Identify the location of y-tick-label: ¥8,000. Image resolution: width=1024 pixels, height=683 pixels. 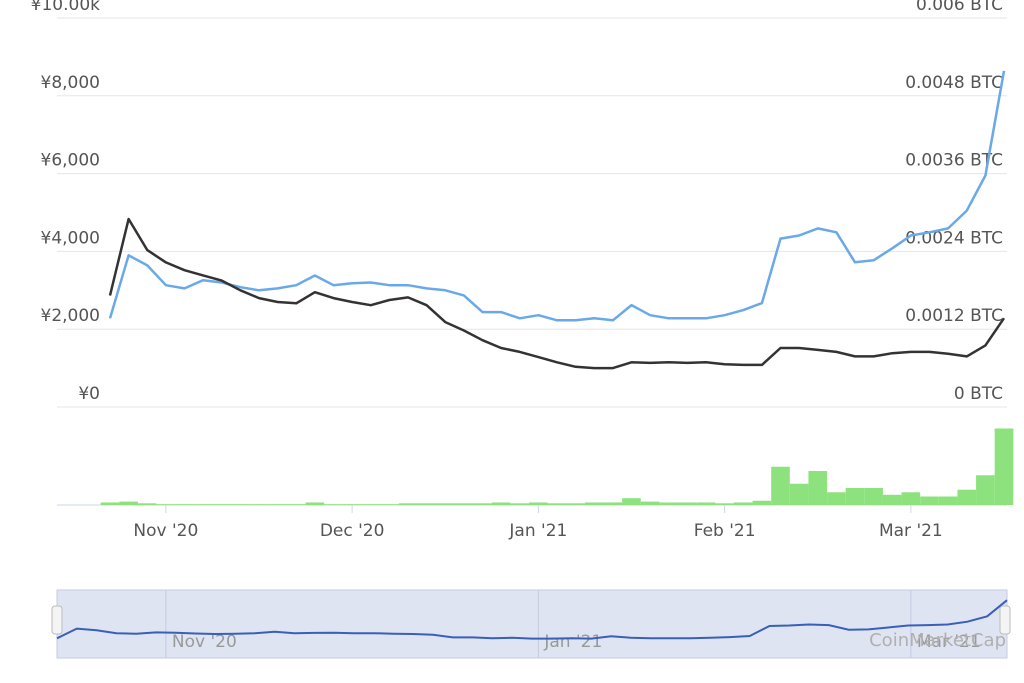
(70, 83).